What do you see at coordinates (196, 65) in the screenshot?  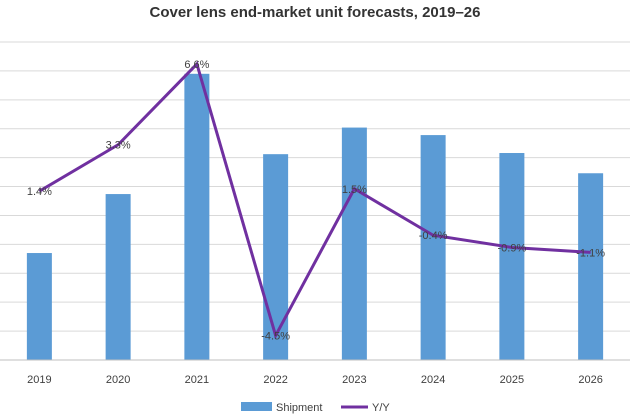 I see `data-label: 6.6%` at bounding box center [196, 65].